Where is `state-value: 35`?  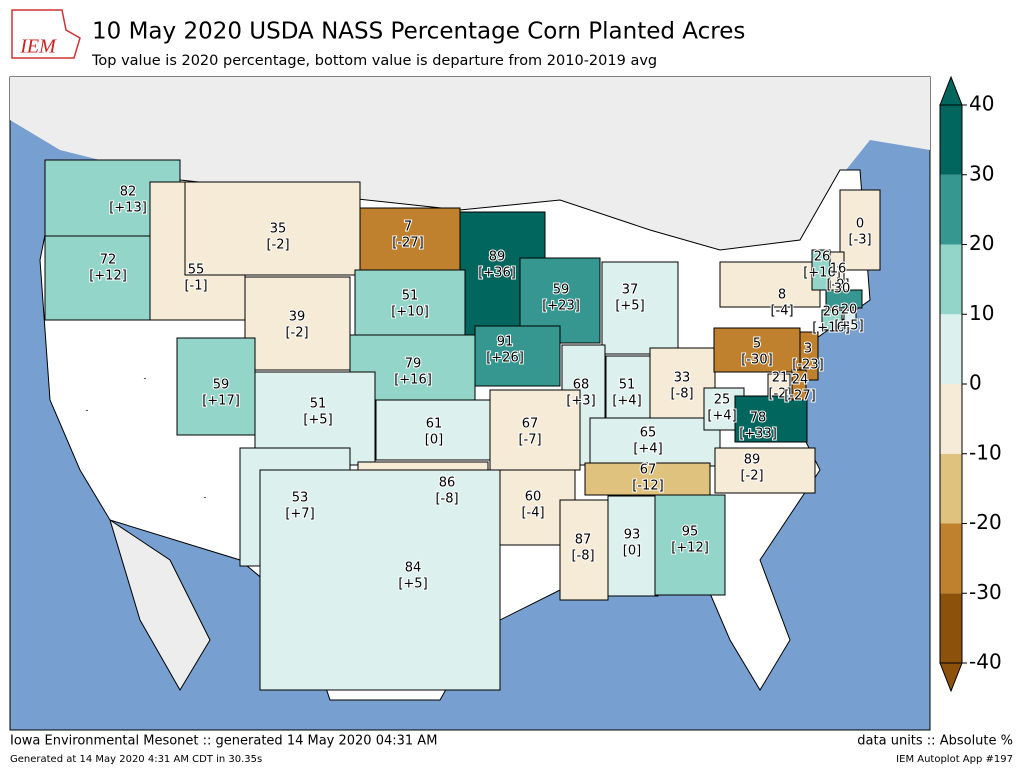 state-value: 35 is located at coordinates (278, 229).